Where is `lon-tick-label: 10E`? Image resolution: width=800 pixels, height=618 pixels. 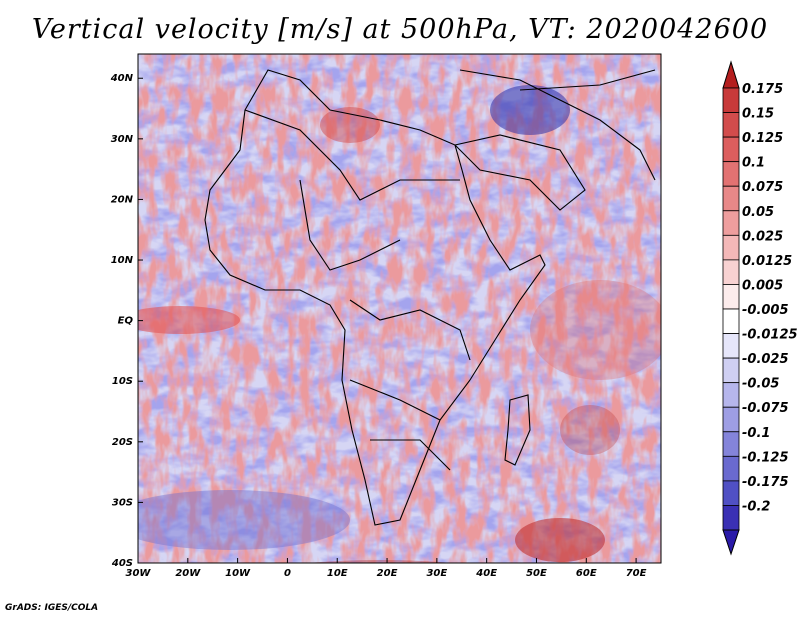
lon-tick-label: 10E is located at coordinates (337, 573).